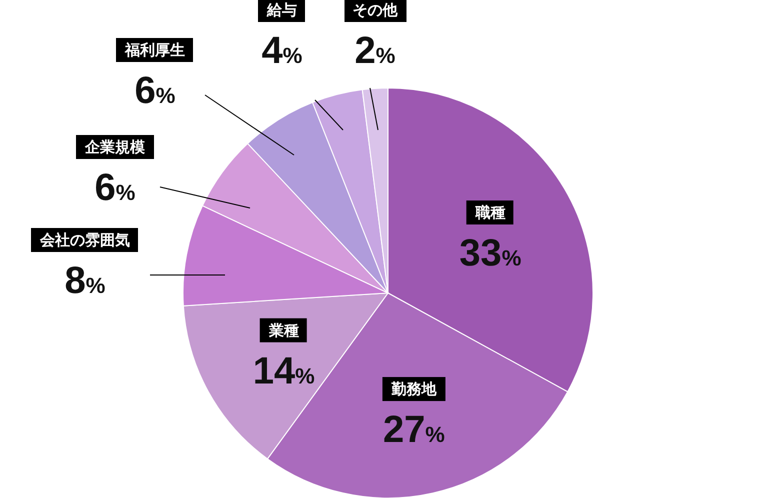 This screenshot has height=498, width=775. Describe the element at coordinates (84, 240) in the screenshot. I see `slice-label: 会社の雰囲気` at that location.